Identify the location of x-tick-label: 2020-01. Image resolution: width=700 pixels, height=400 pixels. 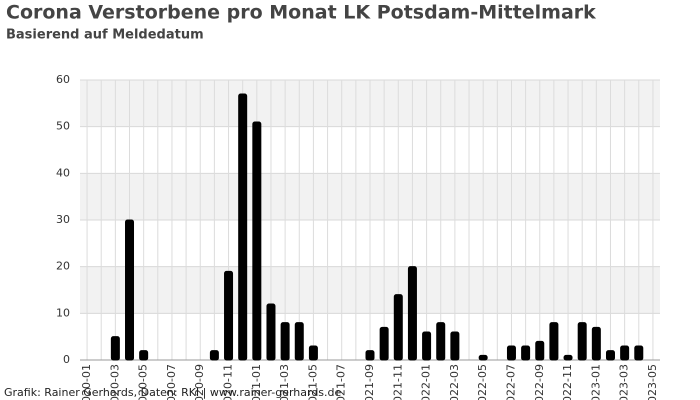
(86, 382).